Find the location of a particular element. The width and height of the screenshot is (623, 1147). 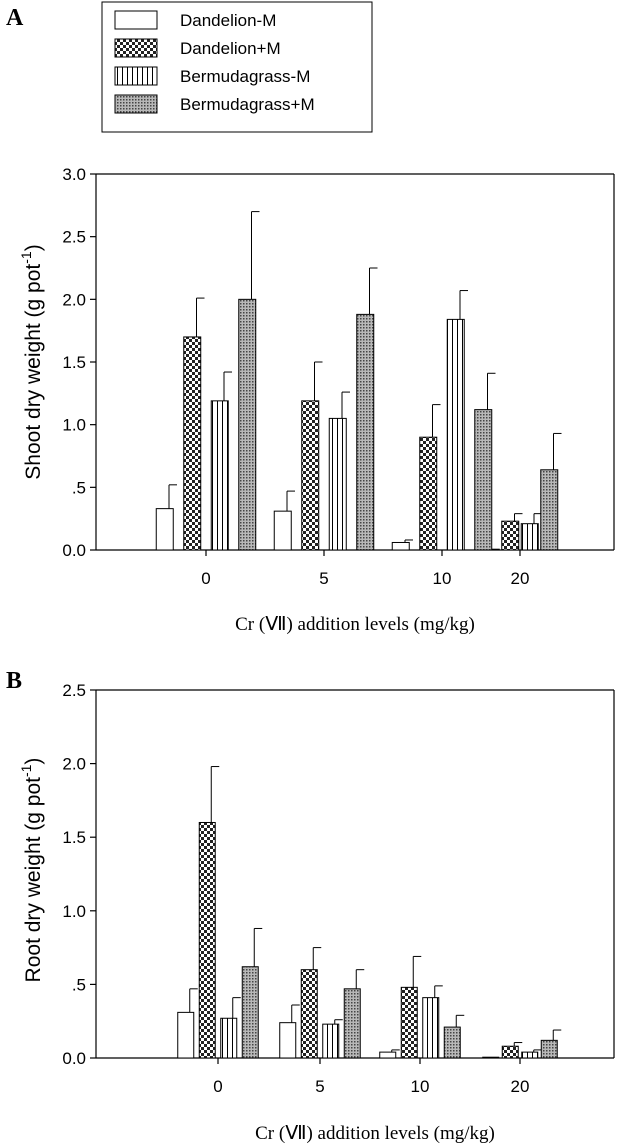

x-tick-label-a-0: 0 is located at coordinates (205, 578).